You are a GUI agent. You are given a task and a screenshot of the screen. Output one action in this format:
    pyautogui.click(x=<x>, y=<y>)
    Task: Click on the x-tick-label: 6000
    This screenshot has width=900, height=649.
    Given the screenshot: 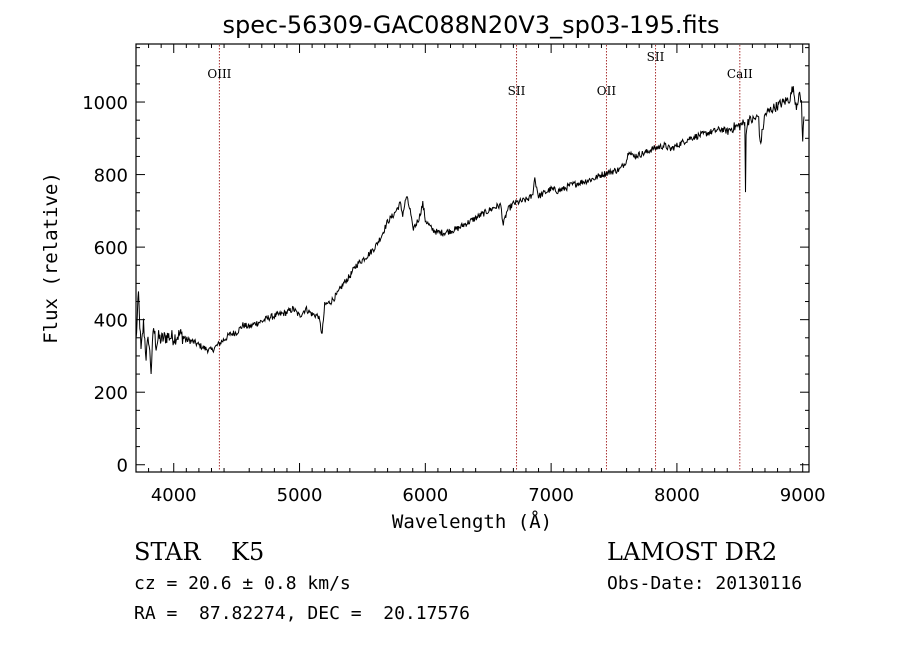 What is the action you would take?
    pyautogui.click(x=425, y=495)
    